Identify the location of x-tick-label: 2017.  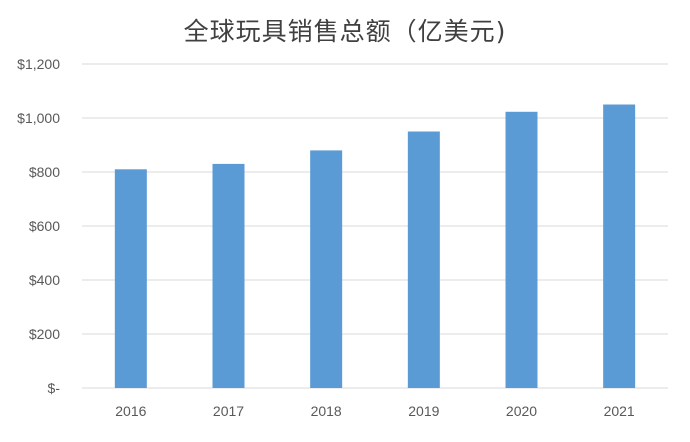
(228, 411).